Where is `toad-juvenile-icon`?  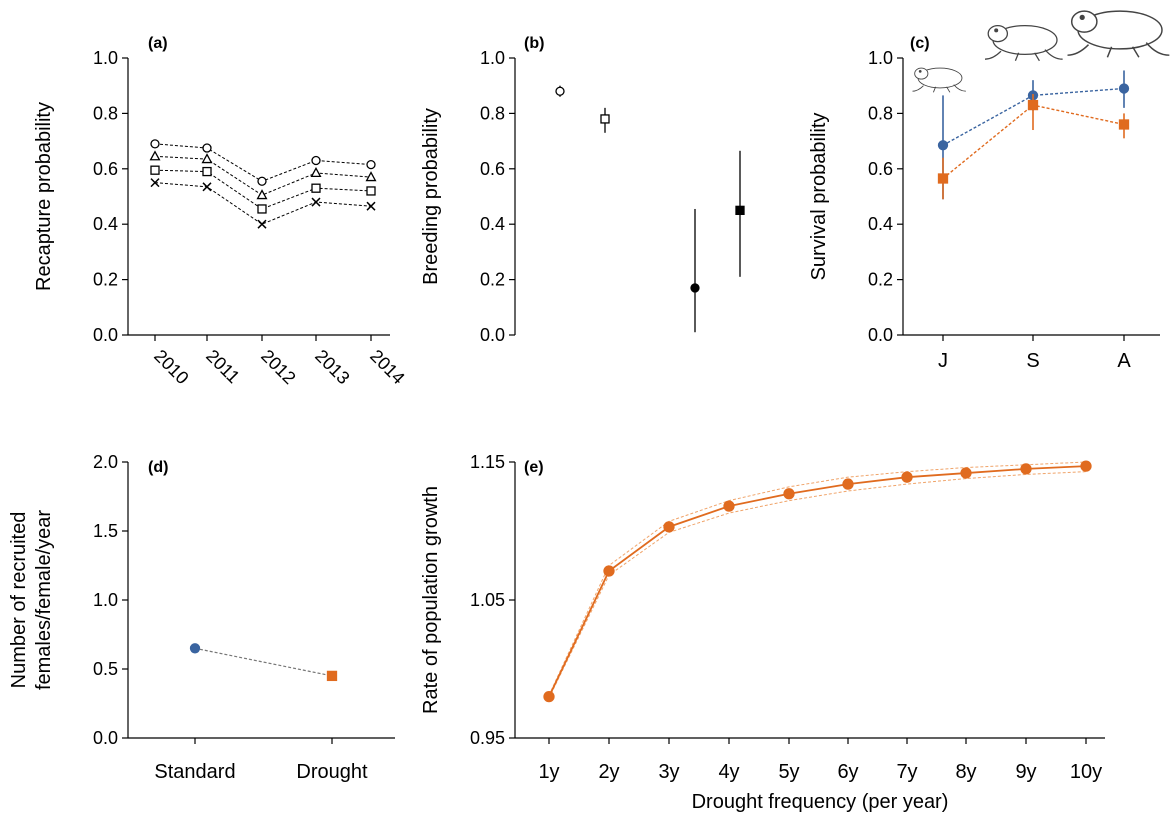
toad-juvenile-icon is located at coordinates (939, 80).